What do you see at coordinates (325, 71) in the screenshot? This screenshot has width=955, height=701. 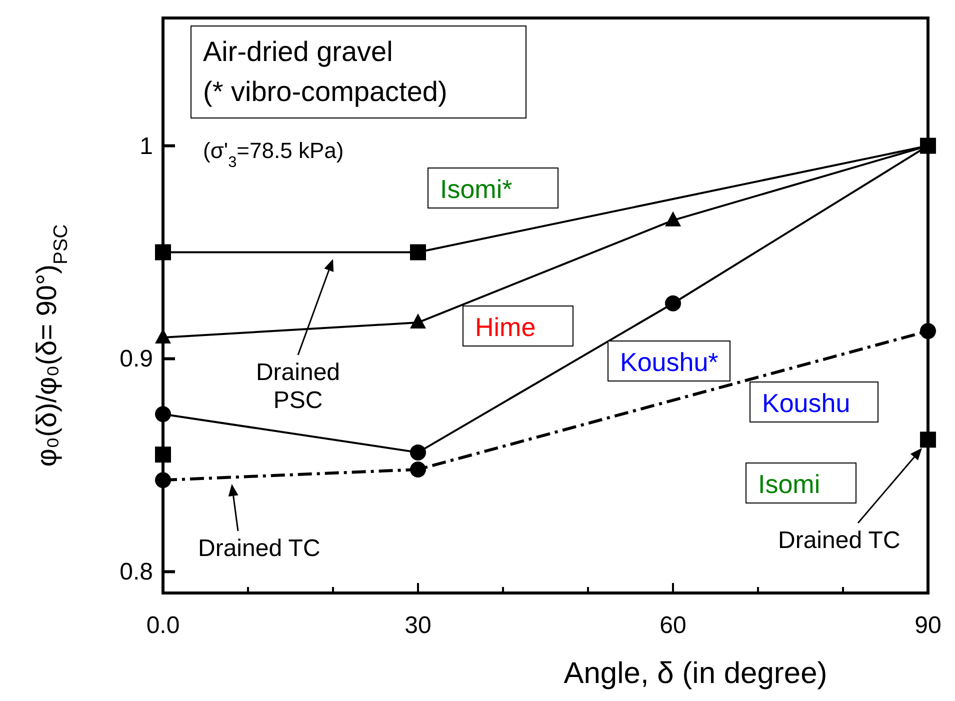 I see `text: Air-dried gravel (* vibro-compacted)` at bounding box center [325, 71].